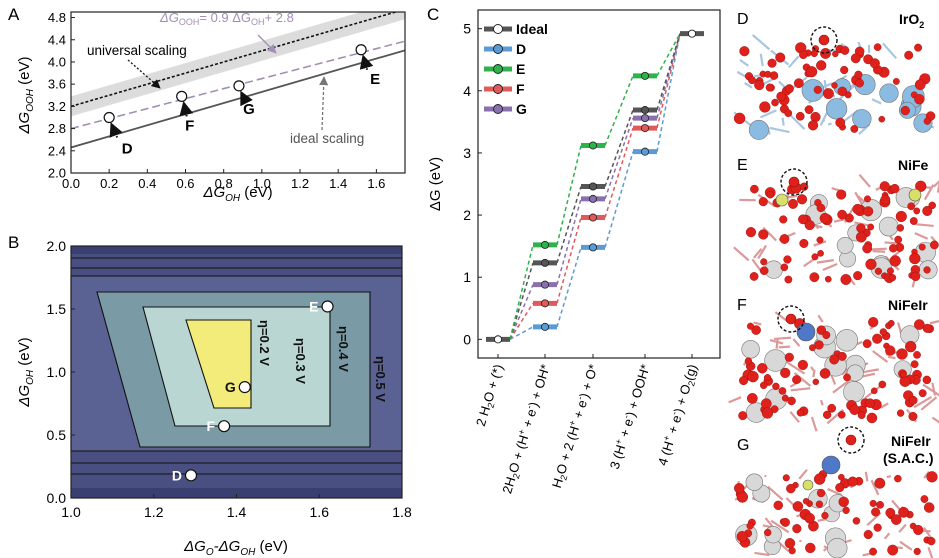 The width and height of the screenshot is (939, 558). What do you see at coordinates (237, 194) in the screenshot?
I see `panel-a-xlabel: ΔGOH (eV)` at bounding box center [237, 194].